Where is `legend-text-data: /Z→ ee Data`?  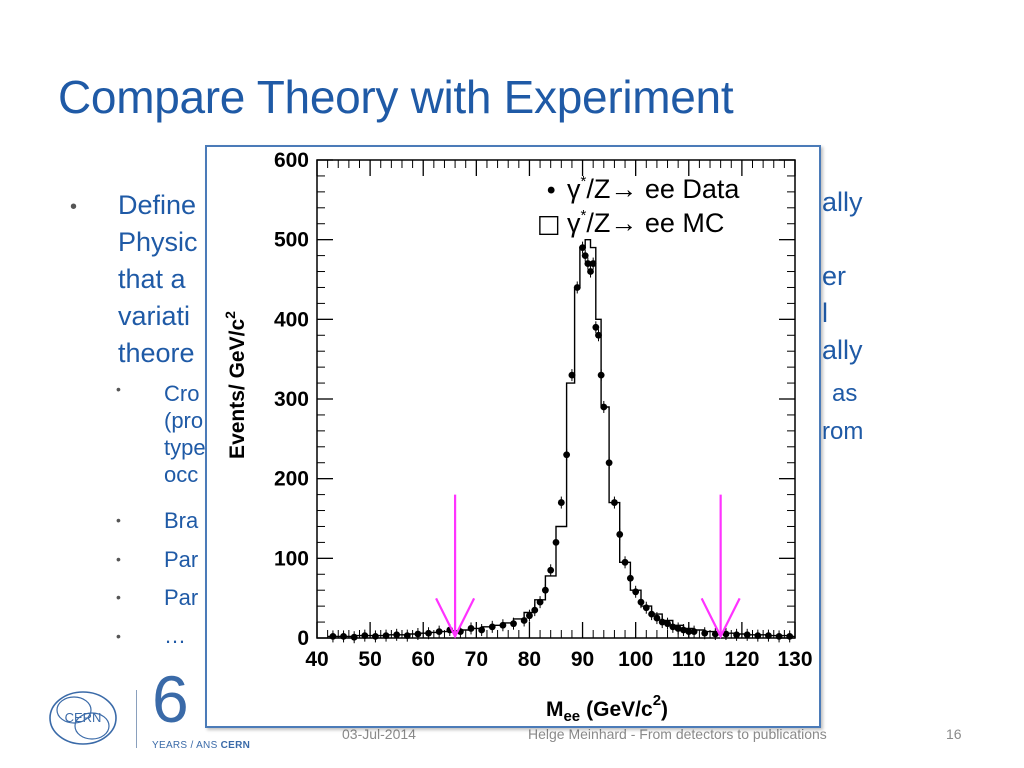
legend-text-data: /Z→ ee Data is located at coordinates (663, 189).